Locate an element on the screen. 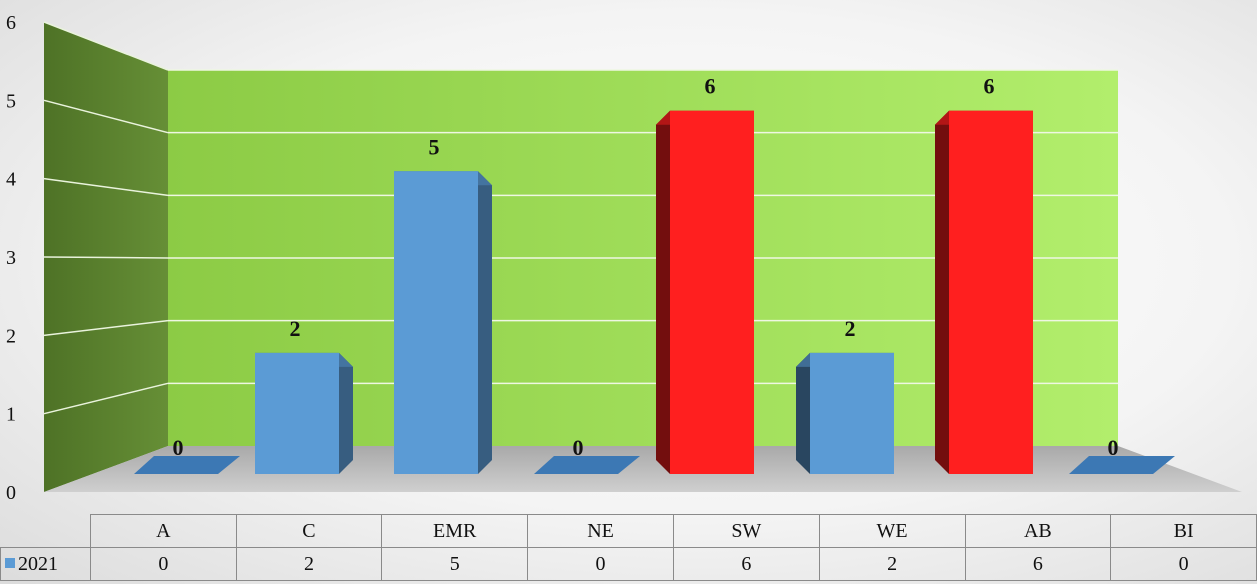 The width and height of the screenshot is (1257, 584). bar-sw-front is located at coordinates (712, 292).